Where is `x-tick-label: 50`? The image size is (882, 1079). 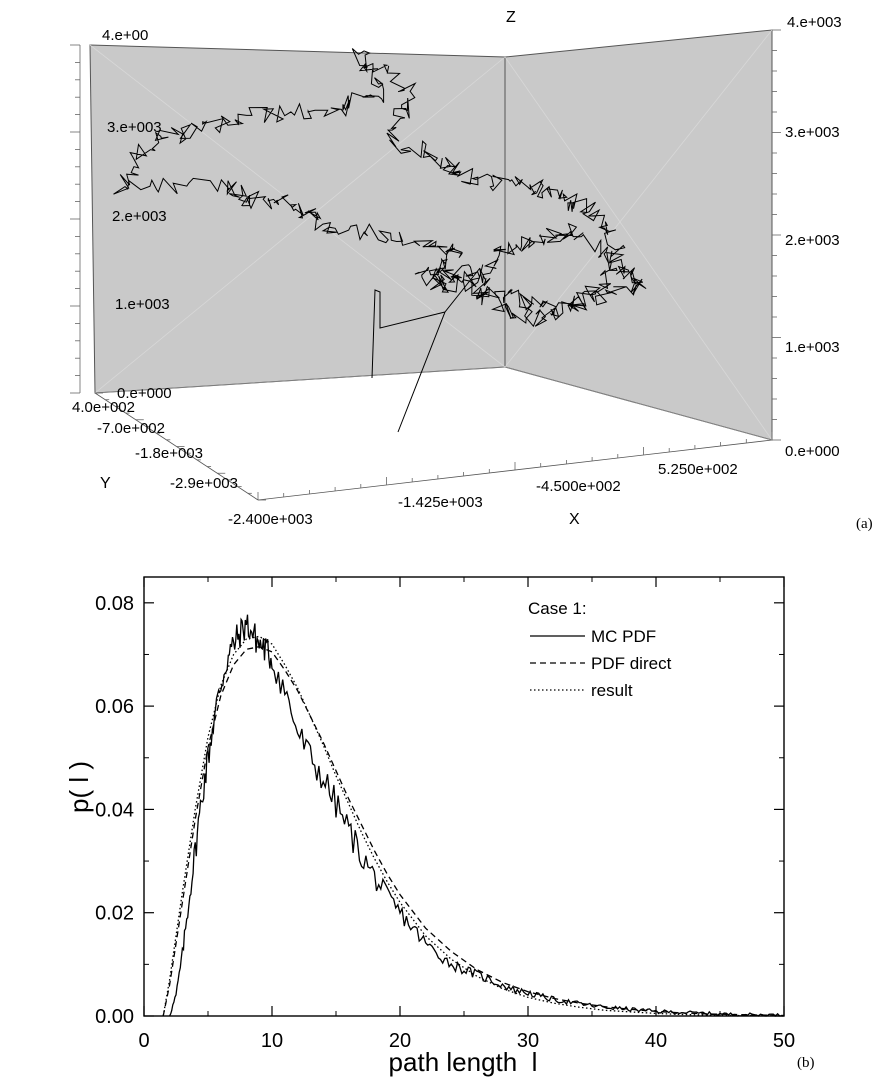 x-tick-label: 50 is located at coordinates (784, 1041).